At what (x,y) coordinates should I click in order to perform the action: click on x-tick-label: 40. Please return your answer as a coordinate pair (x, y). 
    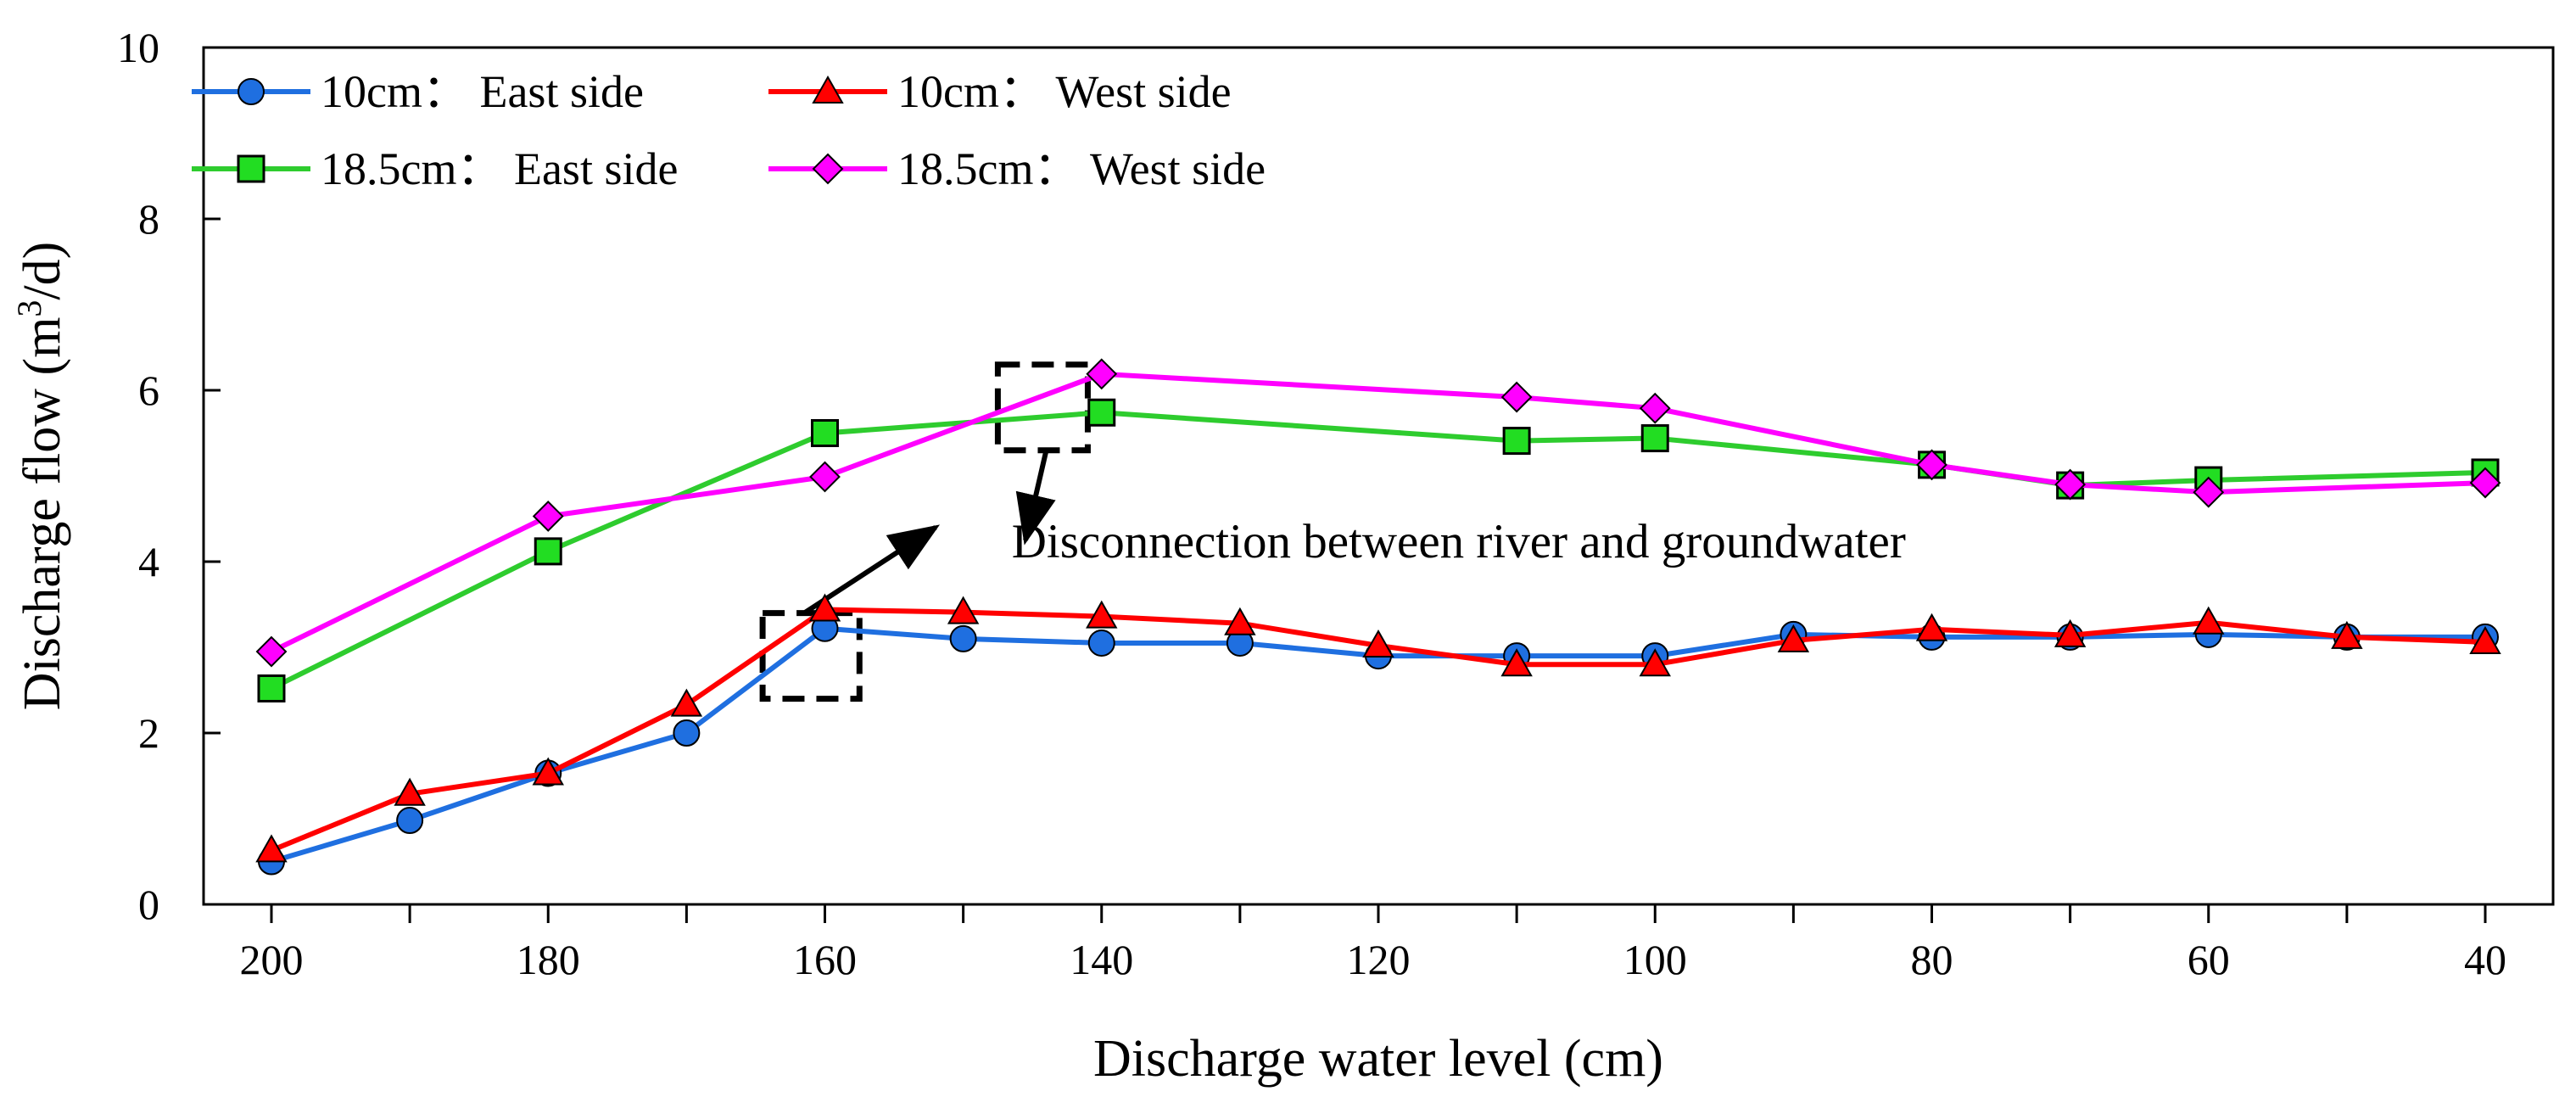
    Looking at the image, I should click on (2485, 959).